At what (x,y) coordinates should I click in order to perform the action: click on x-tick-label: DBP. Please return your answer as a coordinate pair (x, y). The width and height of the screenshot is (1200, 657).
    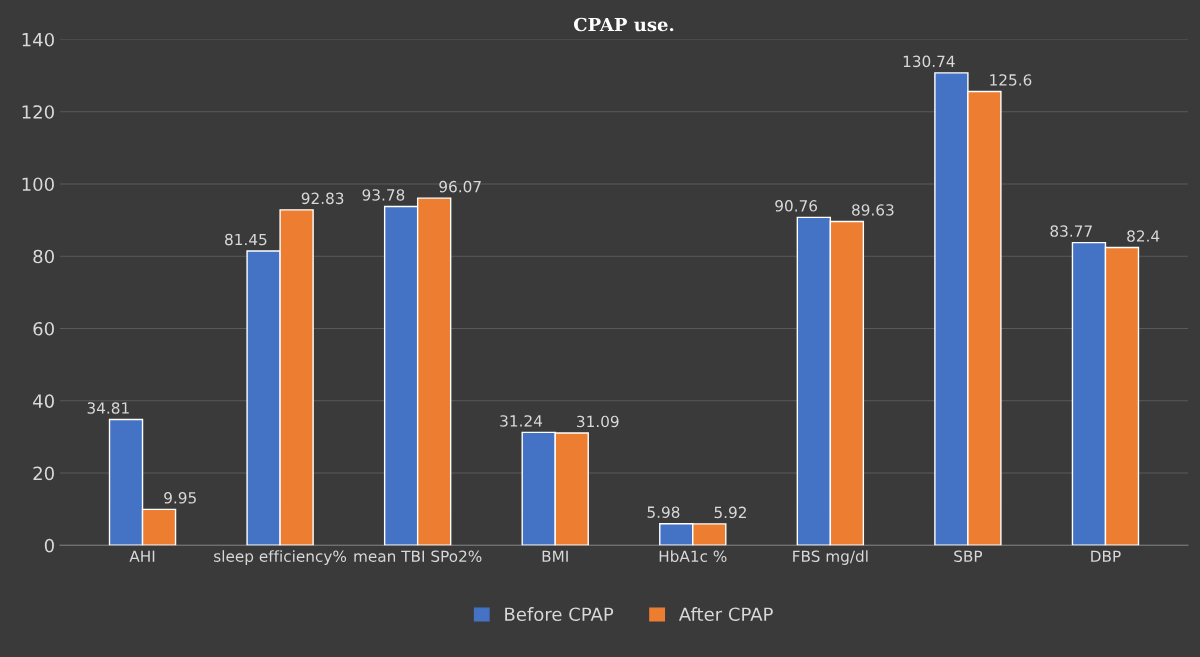
    Looking at the image, I should click on (1106, 556).